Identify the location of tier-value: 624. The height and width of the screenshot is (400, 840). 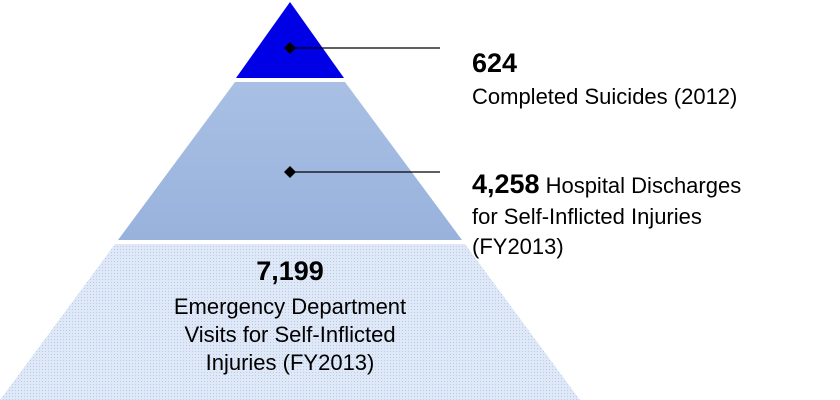
(494, 63).